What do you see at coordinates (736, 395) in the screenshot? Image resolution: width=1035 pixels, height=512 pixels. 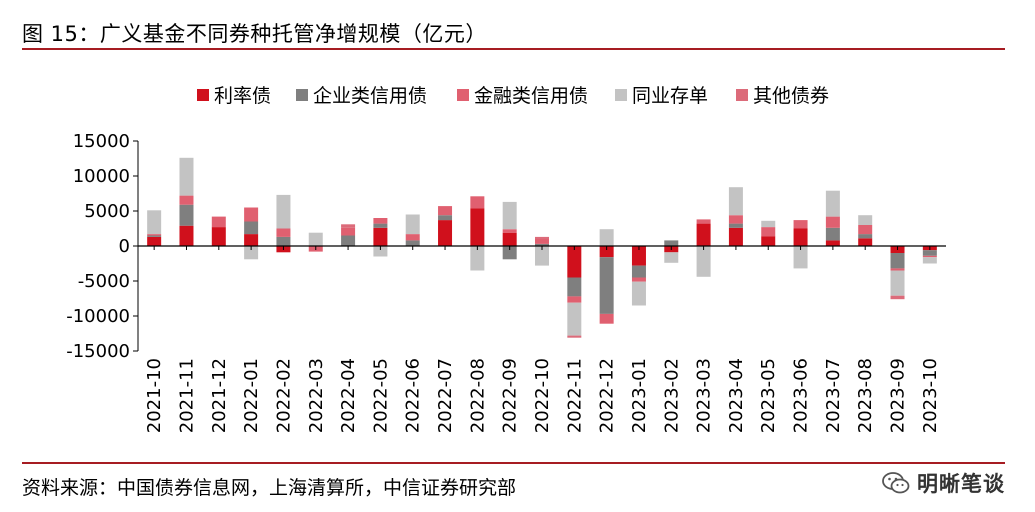 I see `x-tick-label: 2023-04` at bounding box center [736, 395].